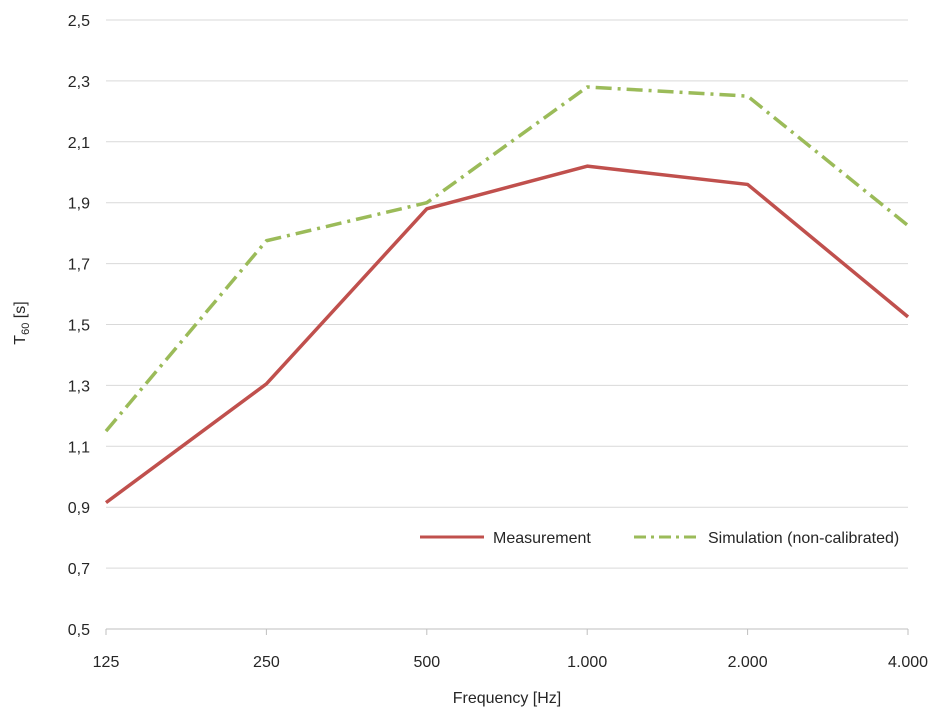  What do you see at coordinates (79, 265) in the screenshot?
I see `y-tick-label: 1,7` at bounding box center [79, 265].